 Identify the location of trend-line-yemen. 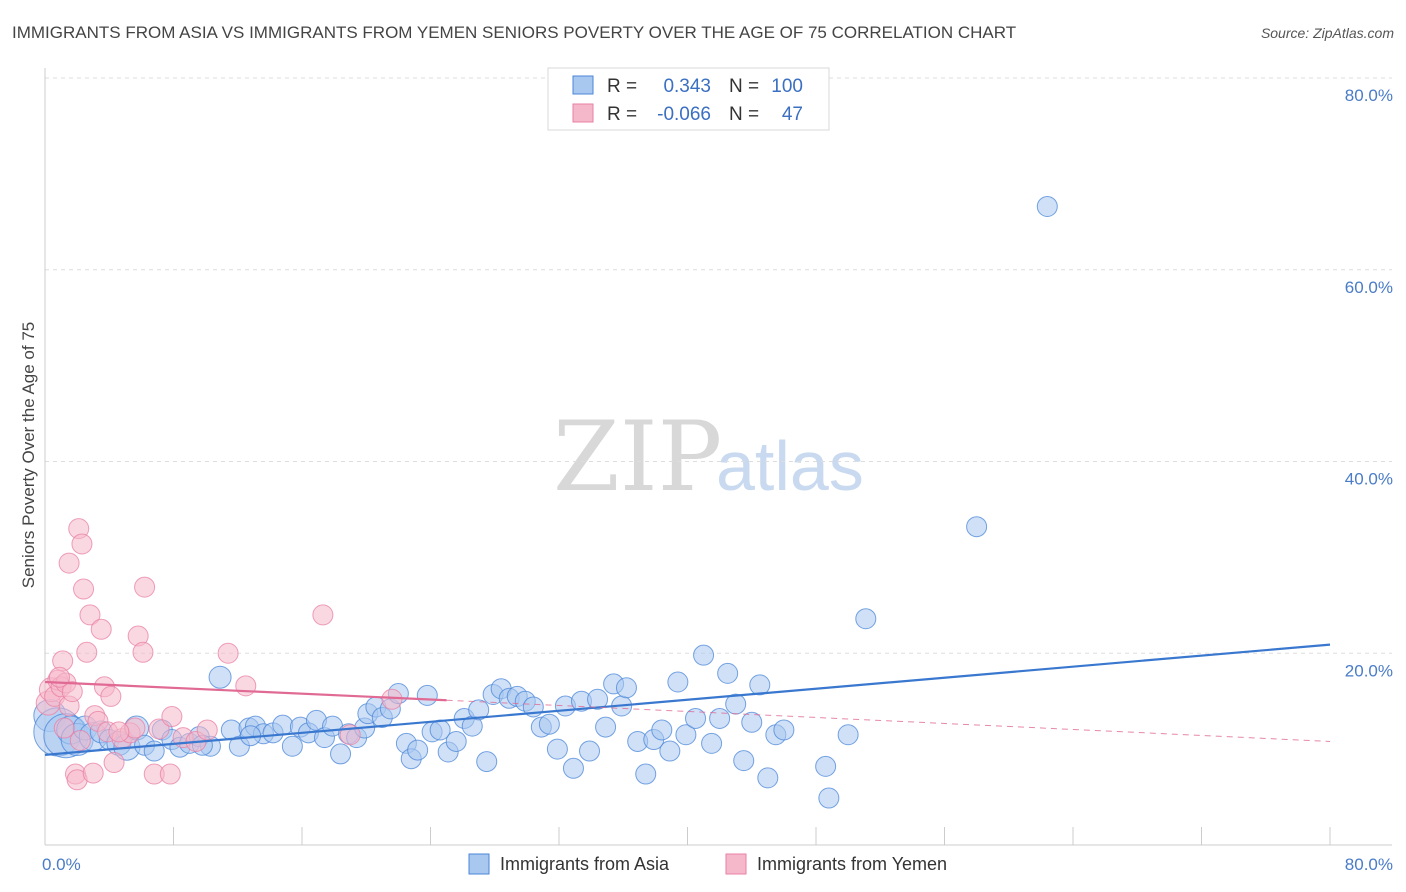
(245, 691).